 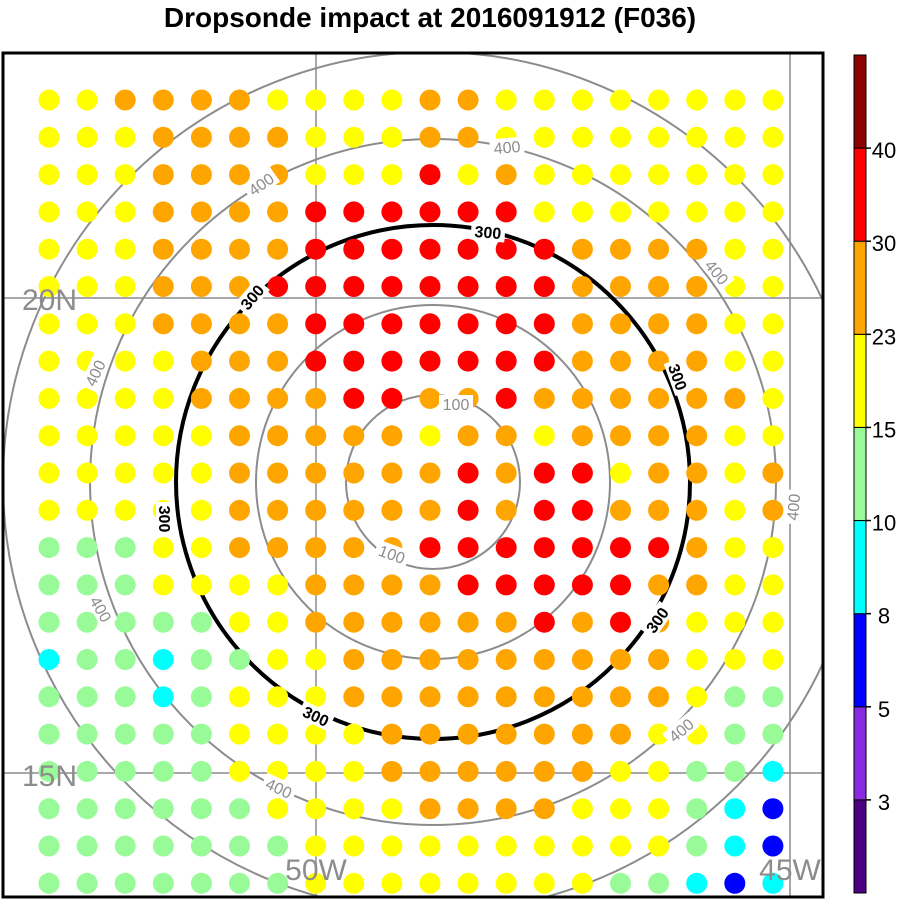 I want to click on colorbar-box, so click(x=860, y=194).